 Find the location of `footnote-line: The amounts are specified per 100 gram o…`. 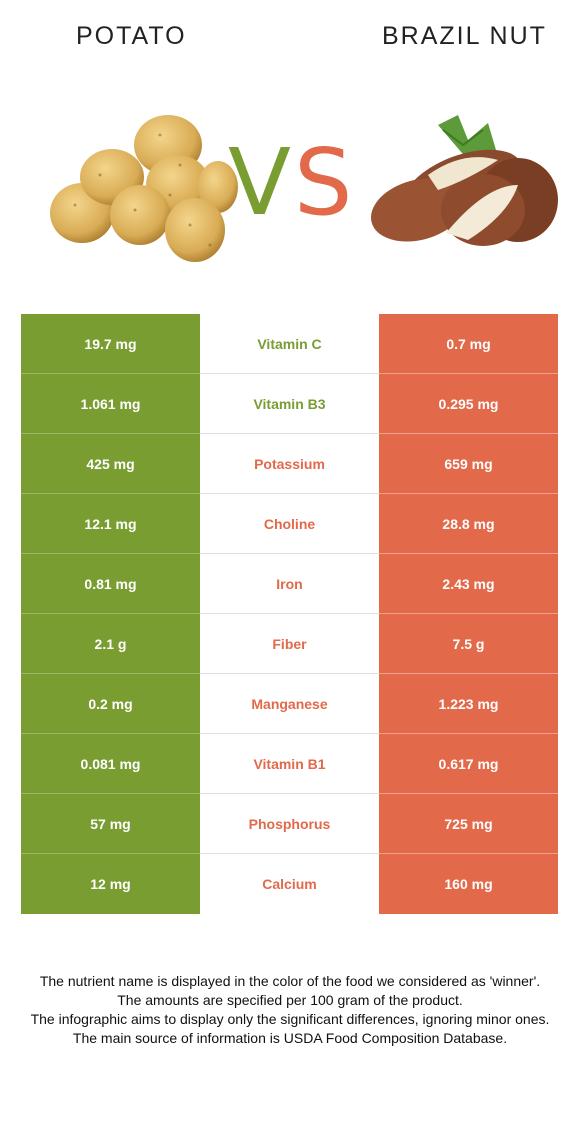

footnote-line: The amounts are specified per 100 gram o… is located at coordinates (290, 1000).